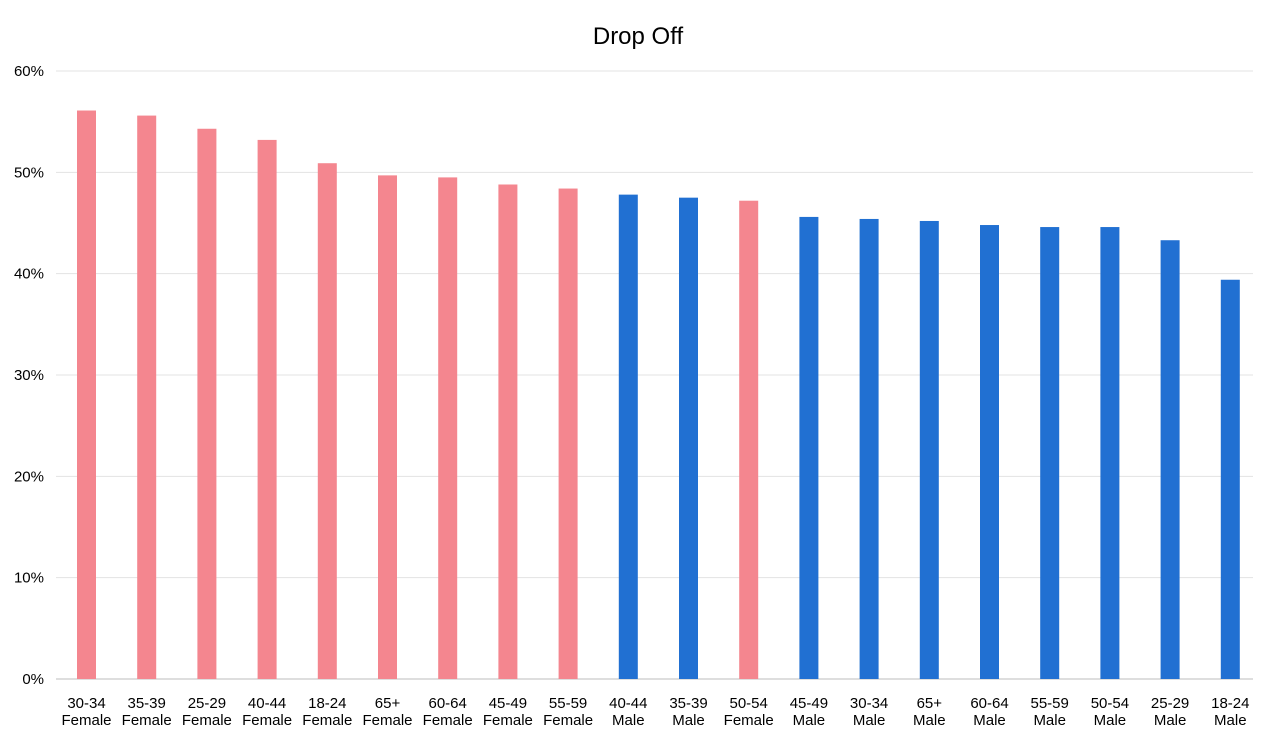  I want to click on bar-40-44-female, so click(267, 409).